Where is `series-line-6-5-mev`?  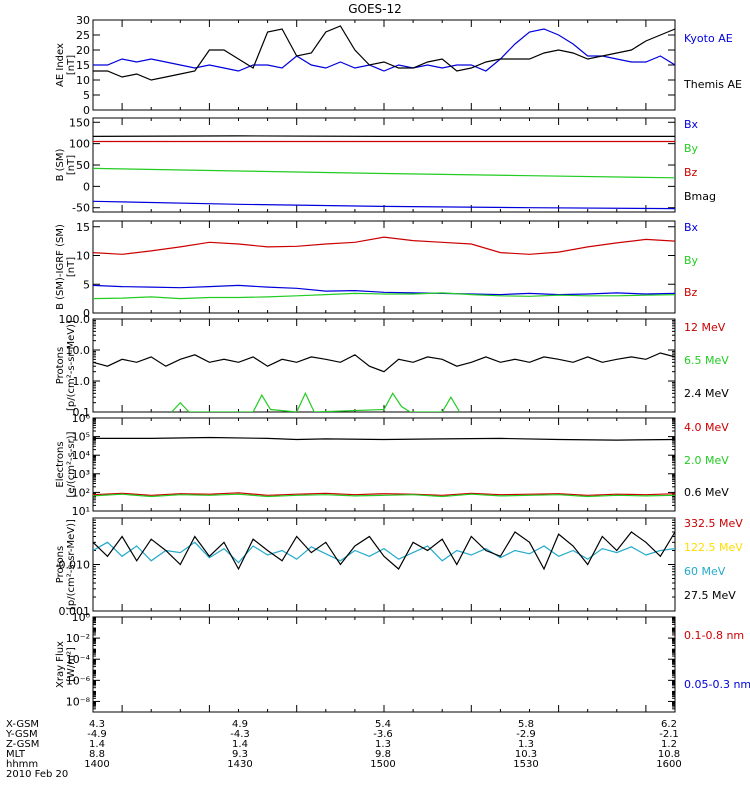
series-line-6-5-mev is located at coordinates (316, 401).